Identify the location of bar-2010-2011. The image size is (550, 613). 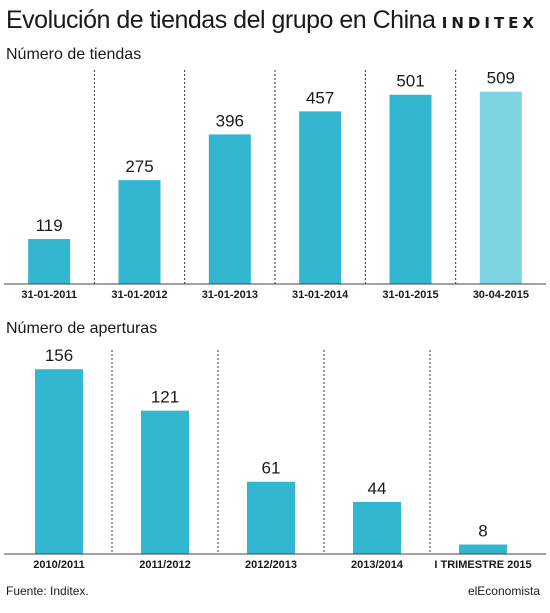
(59, 461).